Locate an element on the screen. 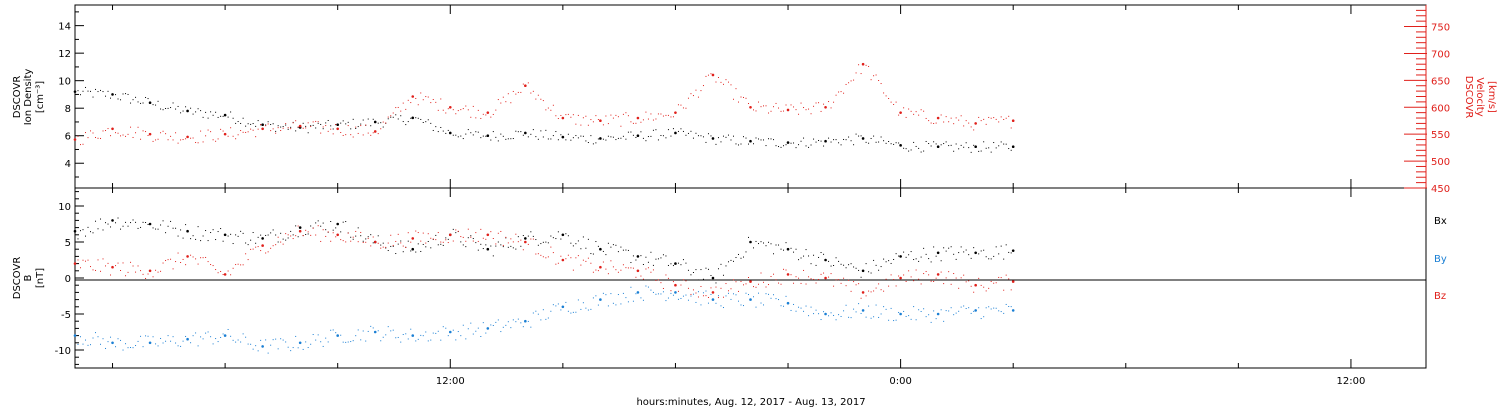 Image resolution: width=1500 pixels, height=410 pixels. series-bx-point is located at coordinates (300, 227).